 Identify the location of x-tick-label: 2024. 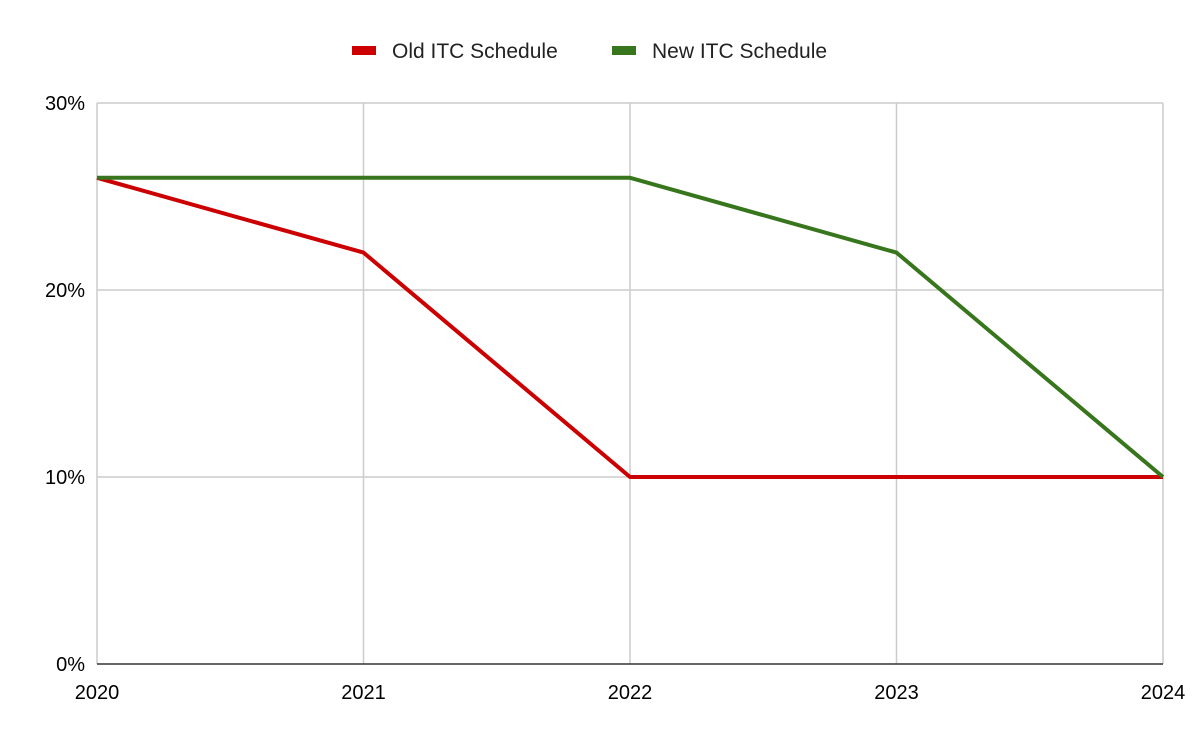
(1163, 693).